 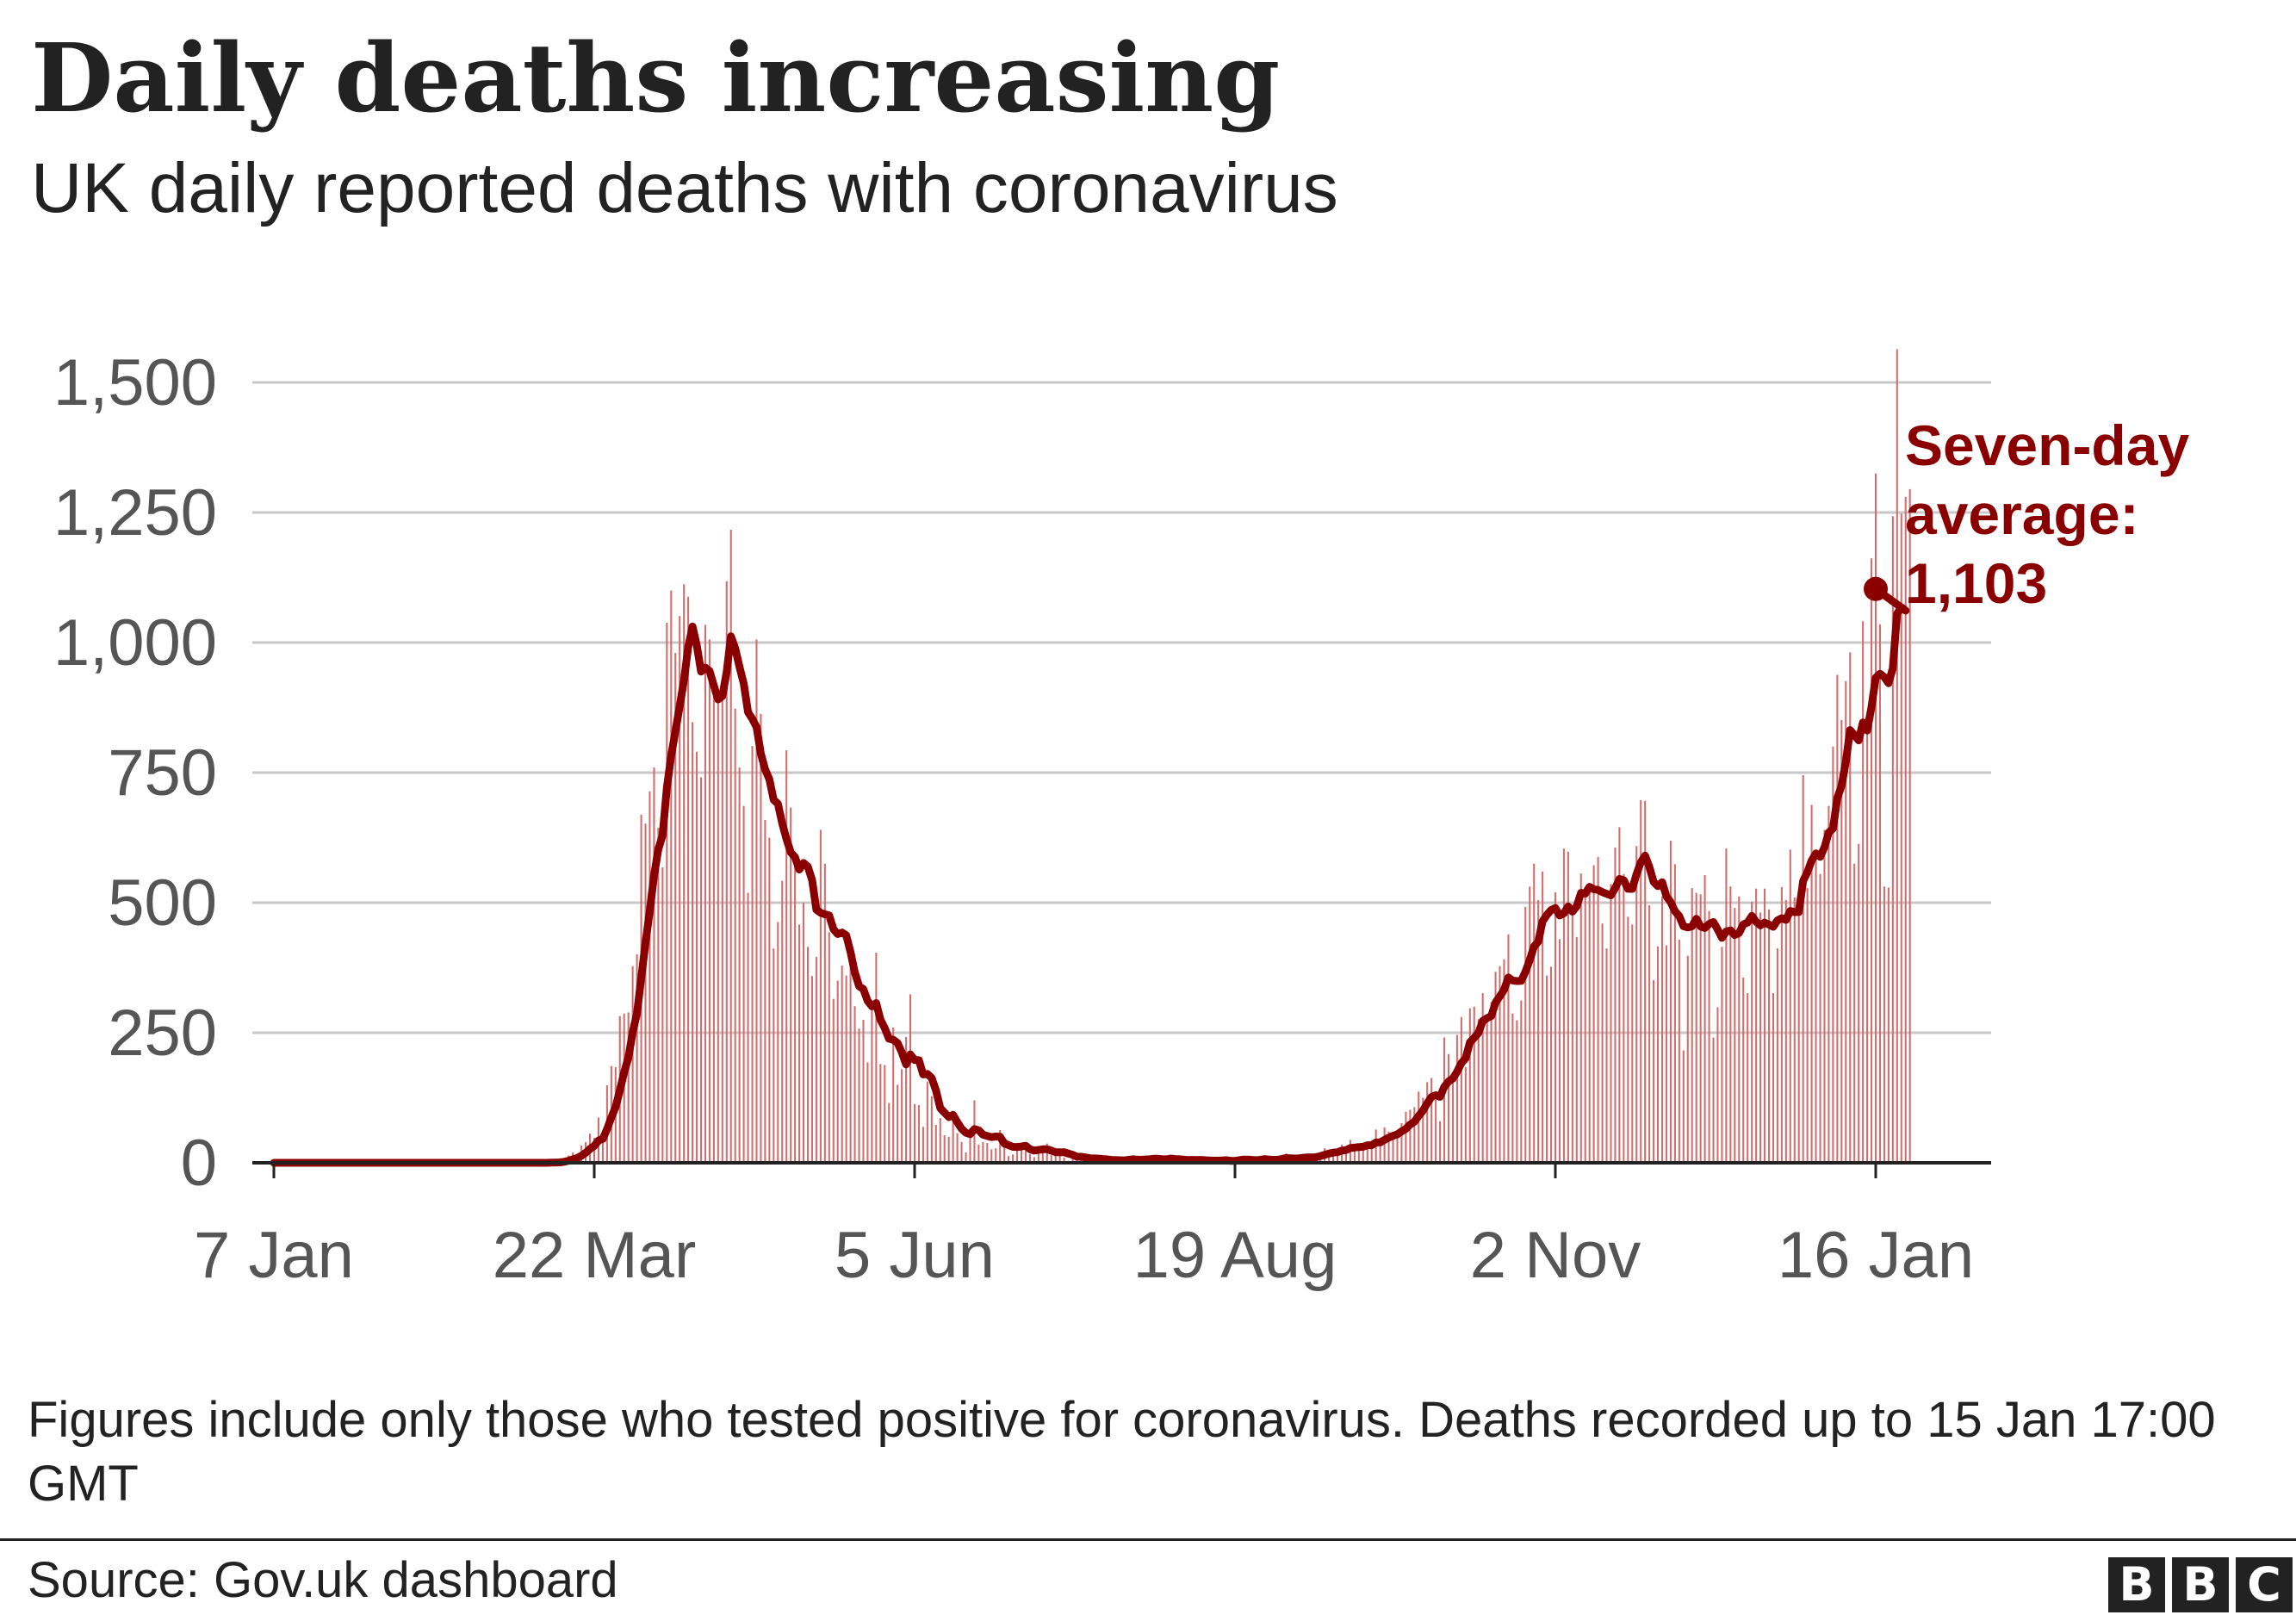 What do you see at coordinates (135, 382) in the screenshot?
I see `y-tick-label: 1,500` at bounding box center [135, 382].